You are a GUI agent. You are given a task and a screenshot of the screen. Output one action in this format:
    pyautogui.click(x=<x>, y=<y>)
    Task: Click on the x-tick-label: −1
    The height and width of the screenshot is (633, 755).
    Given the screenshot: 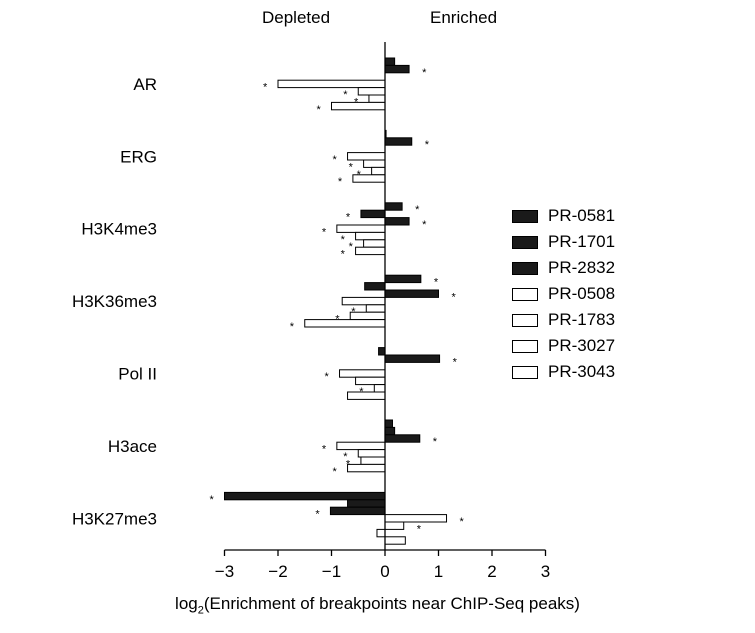 What is the action you would take?
    pyautogui.click(x=331, y=571)
    